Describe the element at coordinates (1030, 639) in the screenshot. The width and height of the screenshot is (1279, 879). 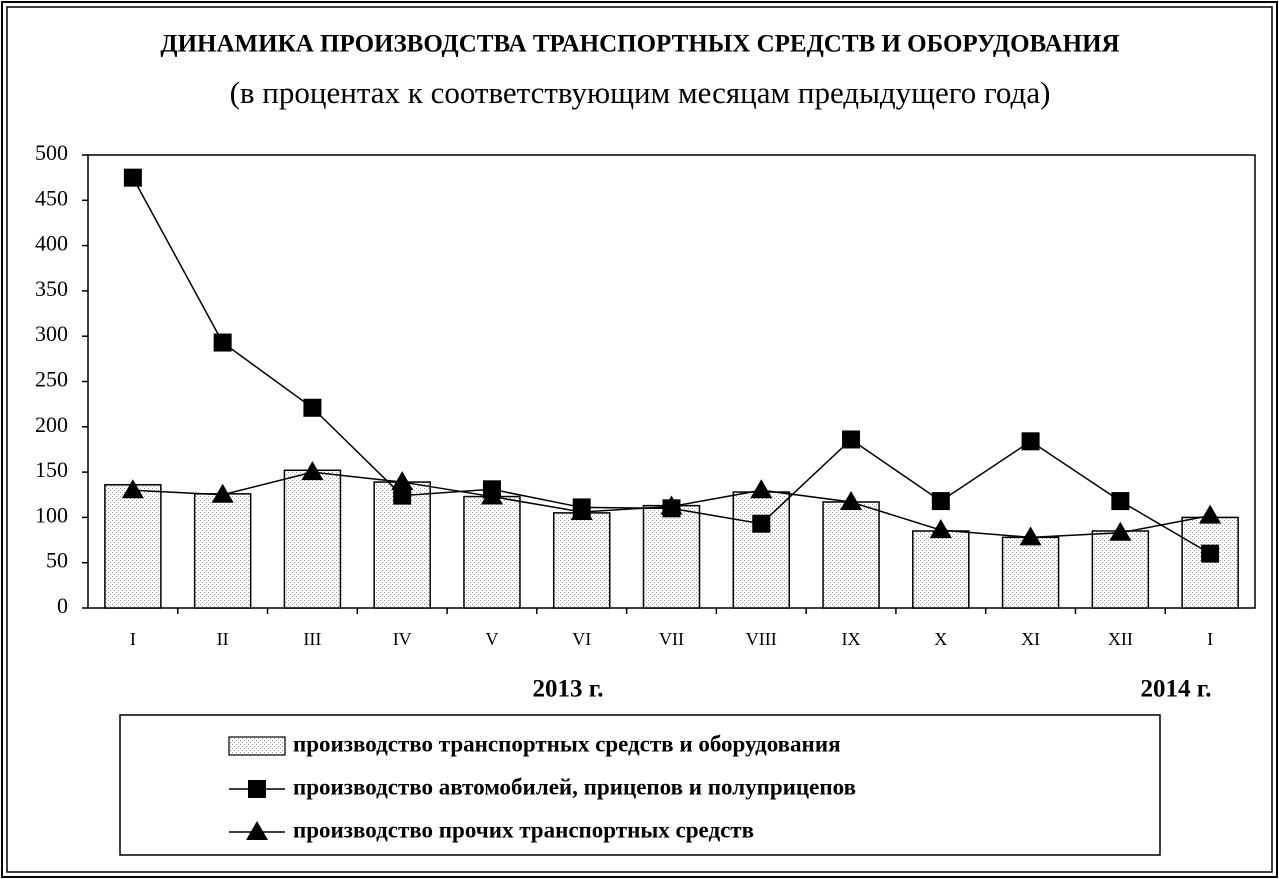
I see `x-tick-label: XI` at that location.